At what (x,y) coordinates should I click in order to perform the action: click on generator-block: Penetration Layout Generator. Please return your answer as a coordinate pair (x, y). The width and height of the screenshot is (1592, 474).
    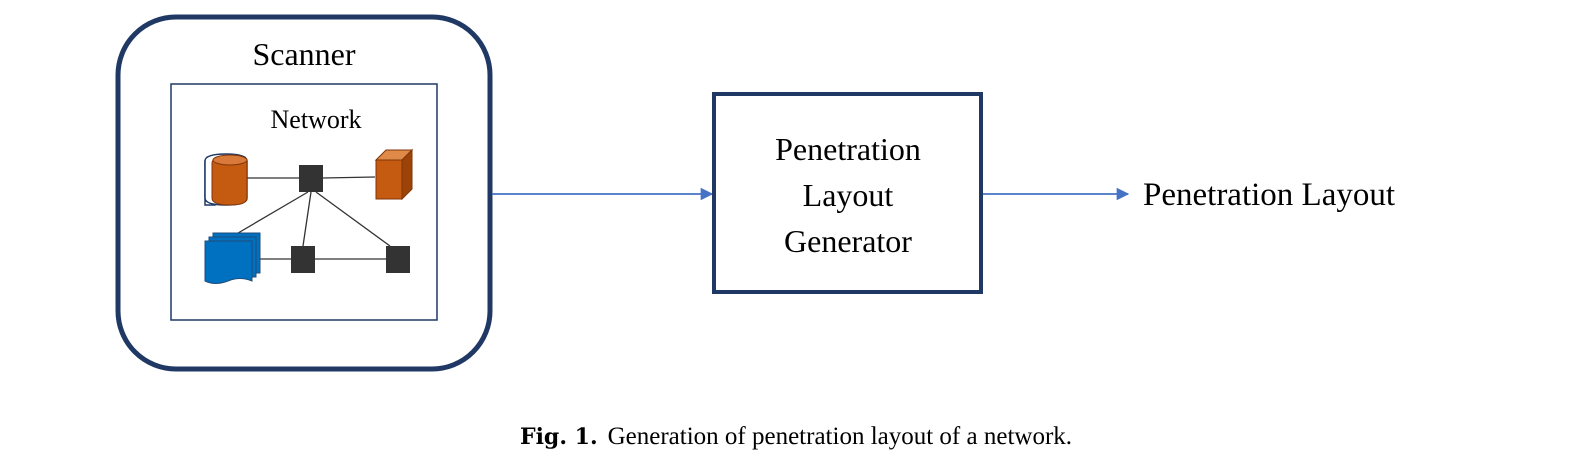
    Looking at the image, I should click on (847, 193).